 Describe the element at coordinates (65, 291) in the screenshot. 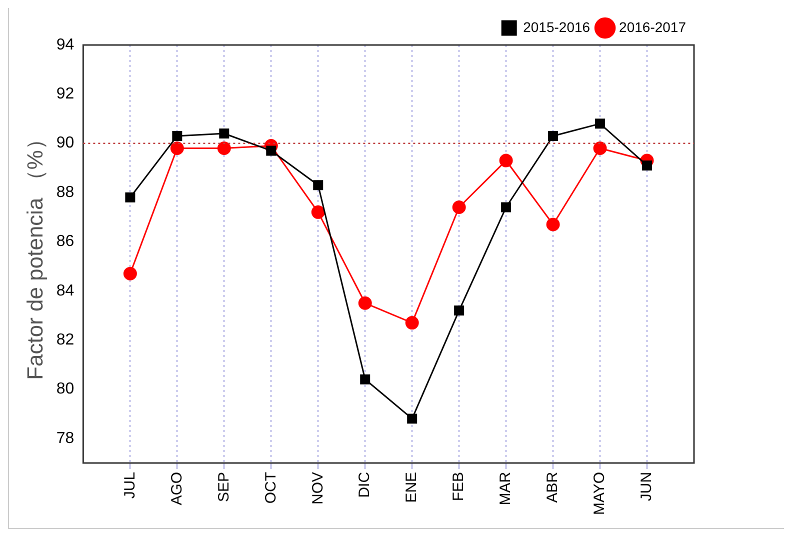

I see `y-tick-label: 84` at that location.